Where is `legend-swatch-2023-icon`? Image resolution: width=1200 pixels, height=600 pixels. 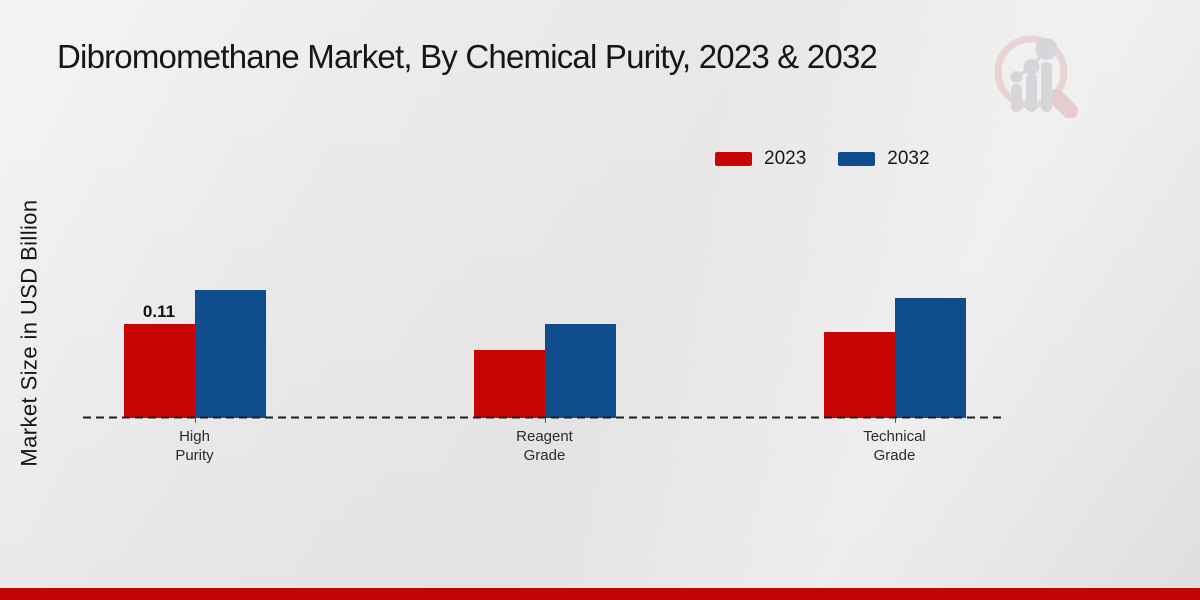
legend-swatch-2023-icon is located at coordinates (733, 159).